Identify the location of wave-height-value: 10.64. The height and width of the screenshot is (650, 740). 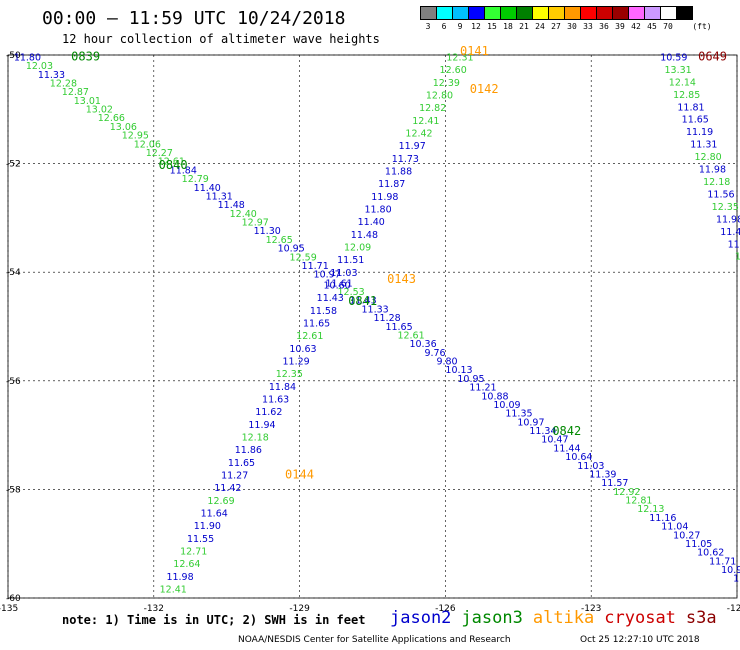
(578, 457).